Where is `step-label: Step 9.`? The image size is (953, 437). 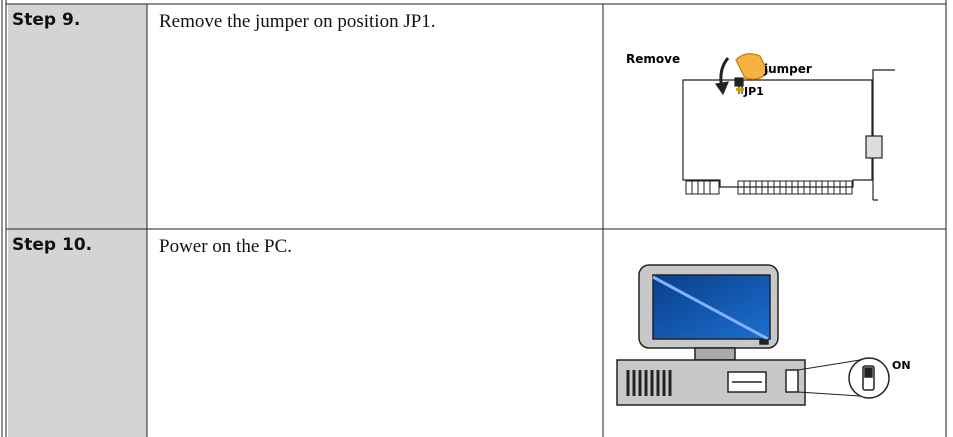
step-label: Step 9. is located at coordinates (46, 20).